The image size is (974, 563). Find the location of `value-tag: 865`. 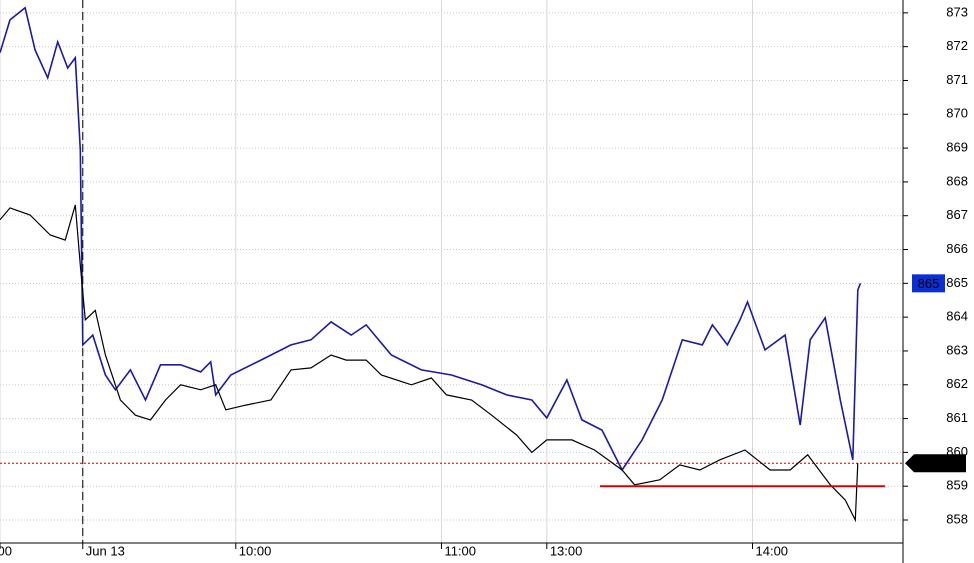

value-tag: 865 is located at coordinates (929, 283).